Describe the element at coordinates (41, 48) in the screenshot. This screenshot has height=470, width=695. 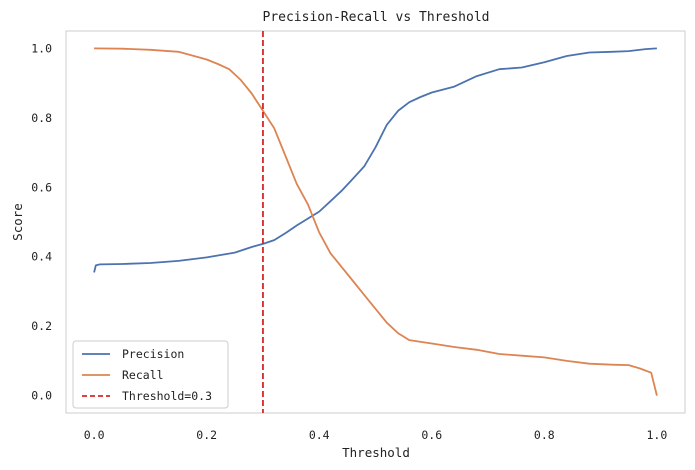
I see `y-tick-label: 1.0` at that location.